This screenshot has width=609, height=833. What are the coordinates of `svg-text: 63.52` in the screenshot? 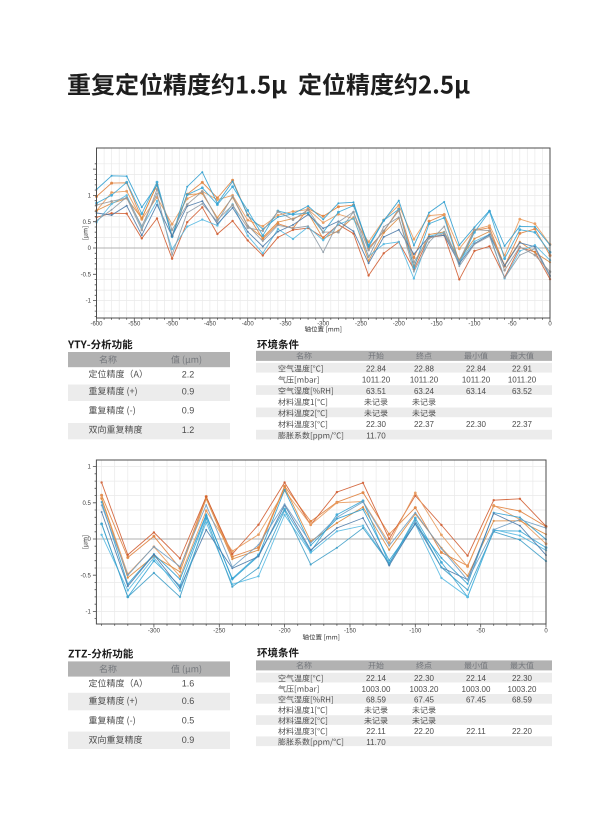 It's located at (522, 391).